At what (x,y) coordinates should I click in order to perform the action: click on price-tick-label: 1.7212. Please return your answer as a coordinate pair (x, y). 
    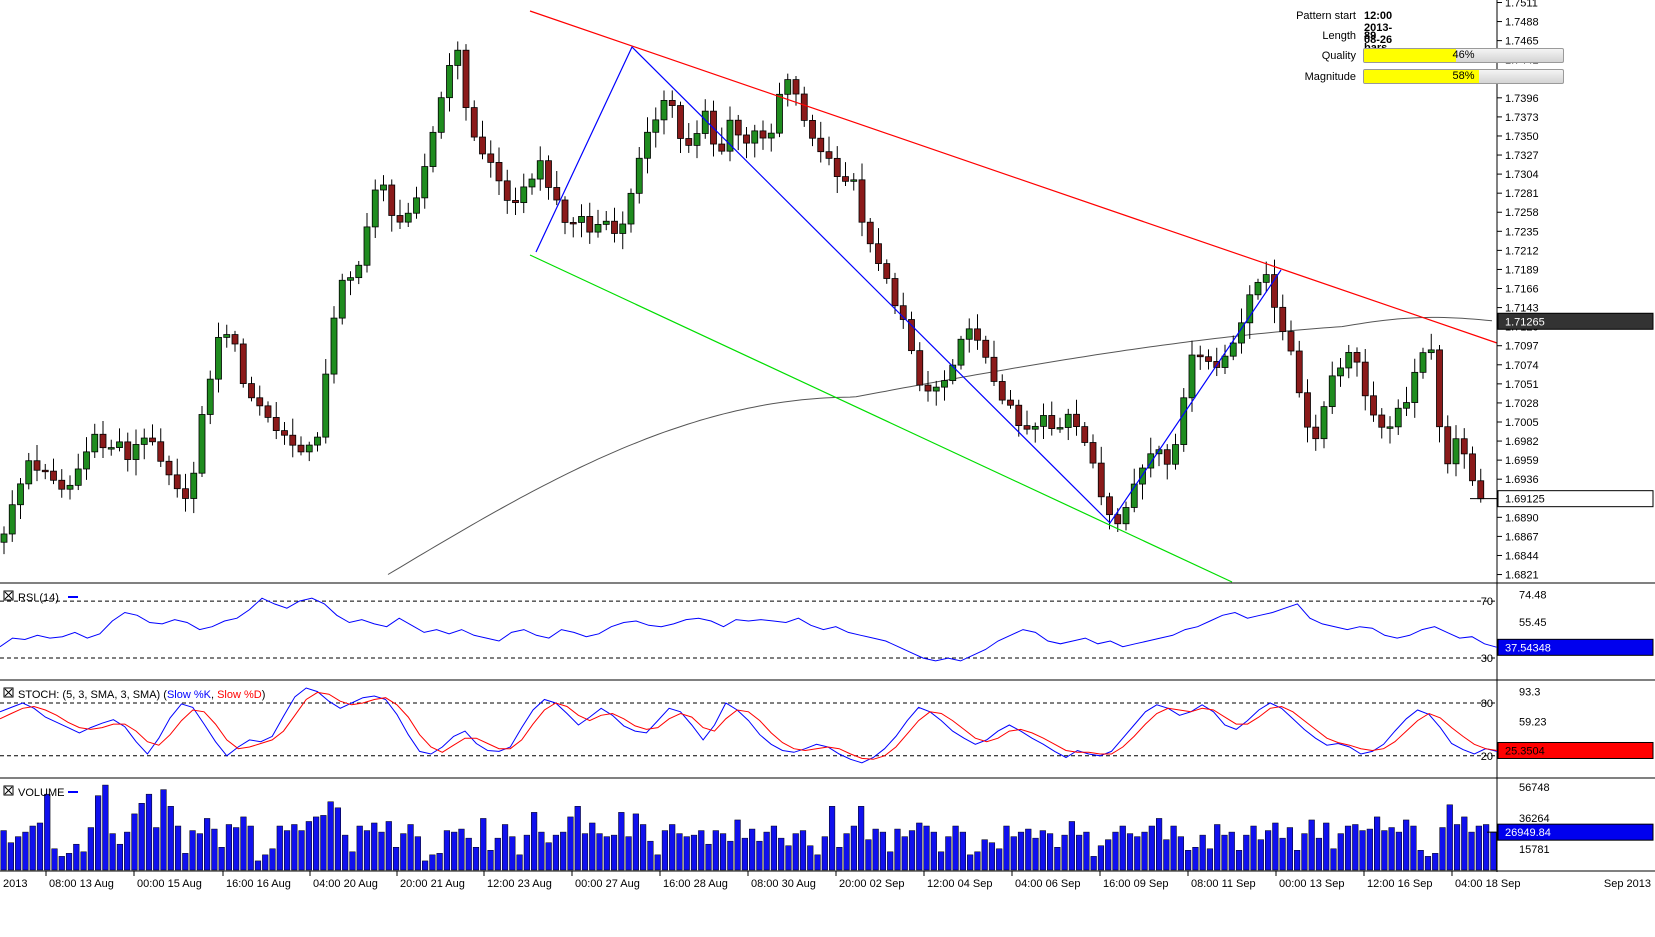
    Looking at the image, I should click on (1522, 251).